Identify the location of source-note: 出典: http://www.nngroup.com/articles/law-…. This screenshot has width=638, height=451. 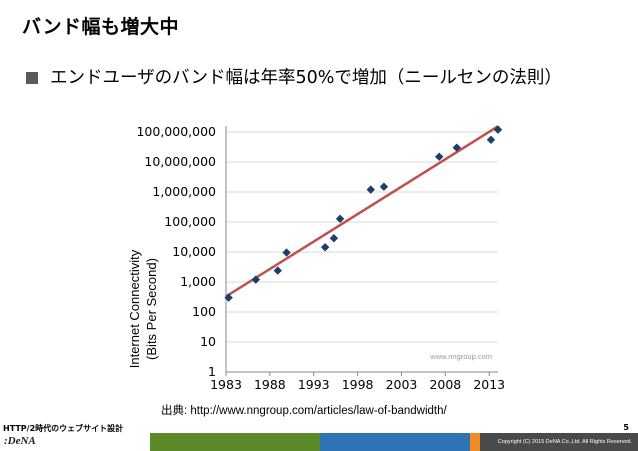
(304, 411).